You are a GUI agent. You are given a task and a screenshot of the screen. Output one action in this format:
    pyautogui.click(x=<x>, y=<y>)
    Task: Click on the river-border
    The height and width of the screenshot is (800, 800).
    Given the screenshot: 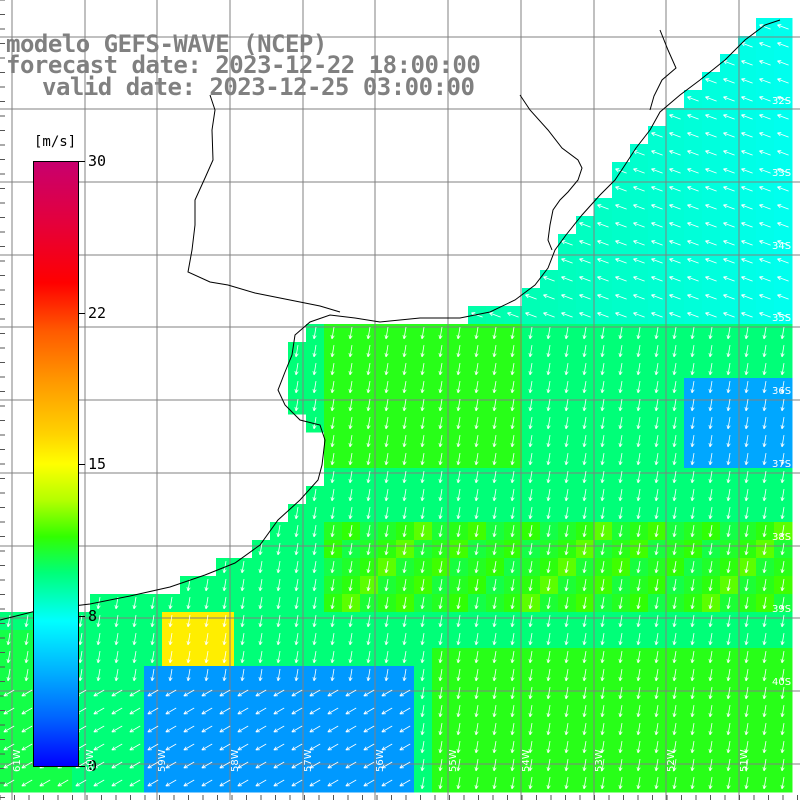 What is the action you would take?
    pyautogui.click(x=264, y=203)
    